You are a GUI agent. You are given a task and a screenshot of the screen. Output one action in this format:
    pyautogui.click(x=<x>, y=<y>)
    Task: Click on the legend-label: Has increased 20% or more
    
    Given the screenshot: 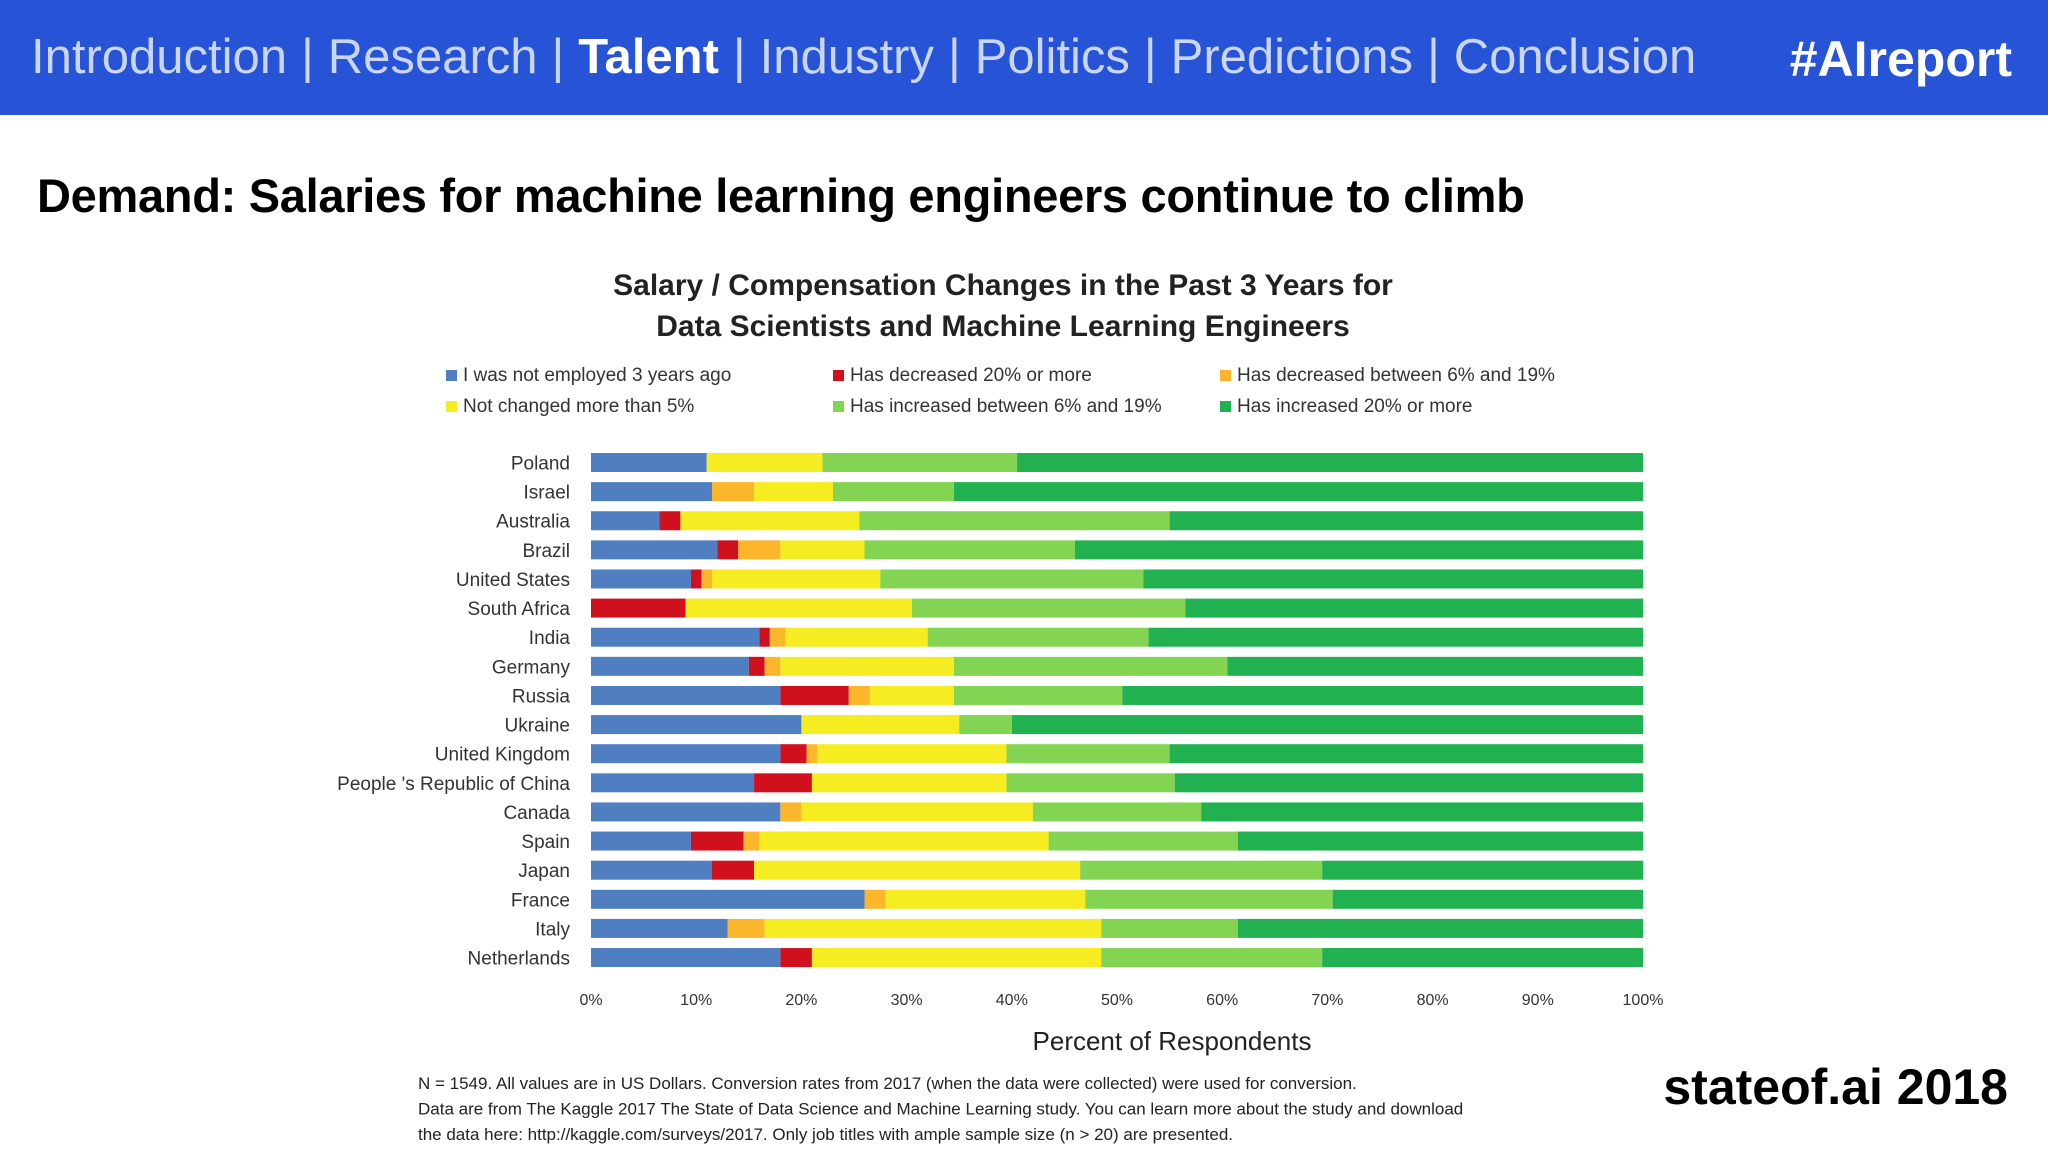 What is the action you would take?
    pyautogui.click(x=1355, y=406)
    